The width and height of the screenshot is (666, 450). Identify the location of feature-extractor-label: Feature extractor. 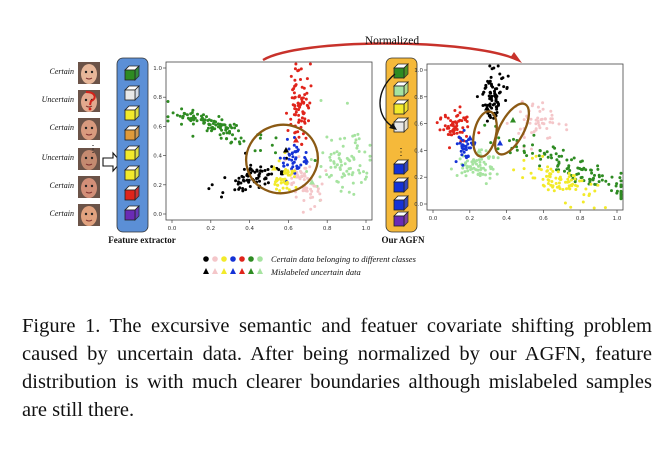
(142, 240).